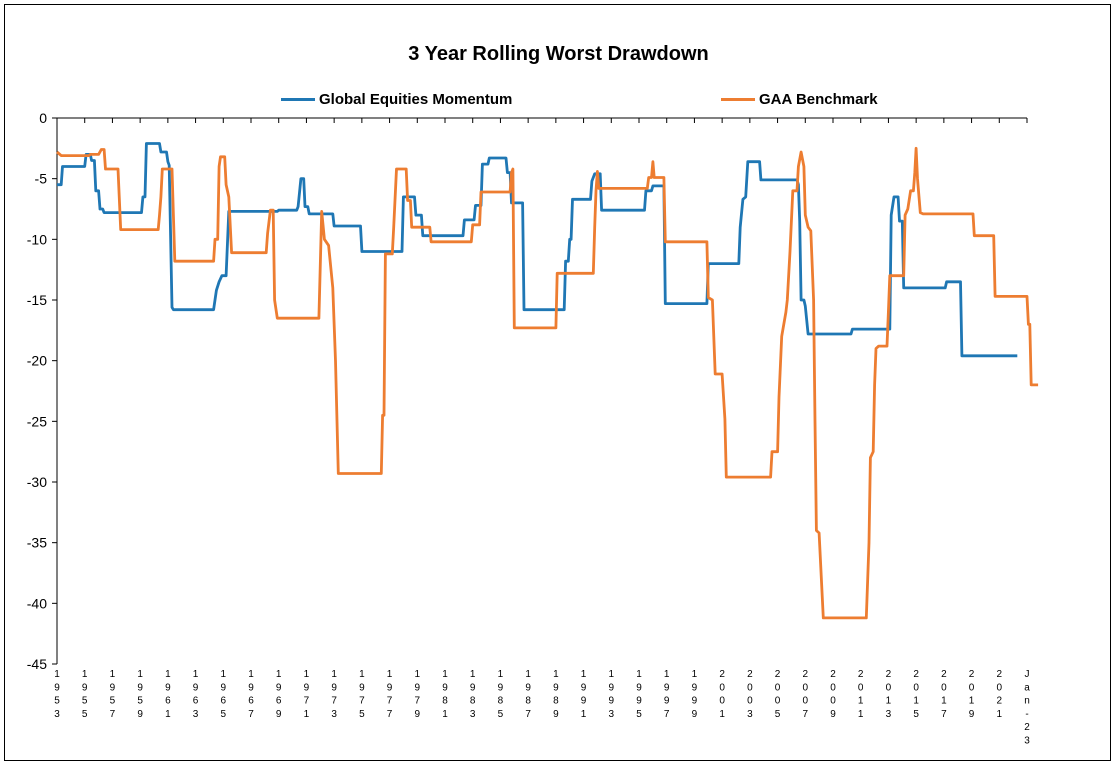  I want to click on y-tick-label: -40, so click(37, 603).